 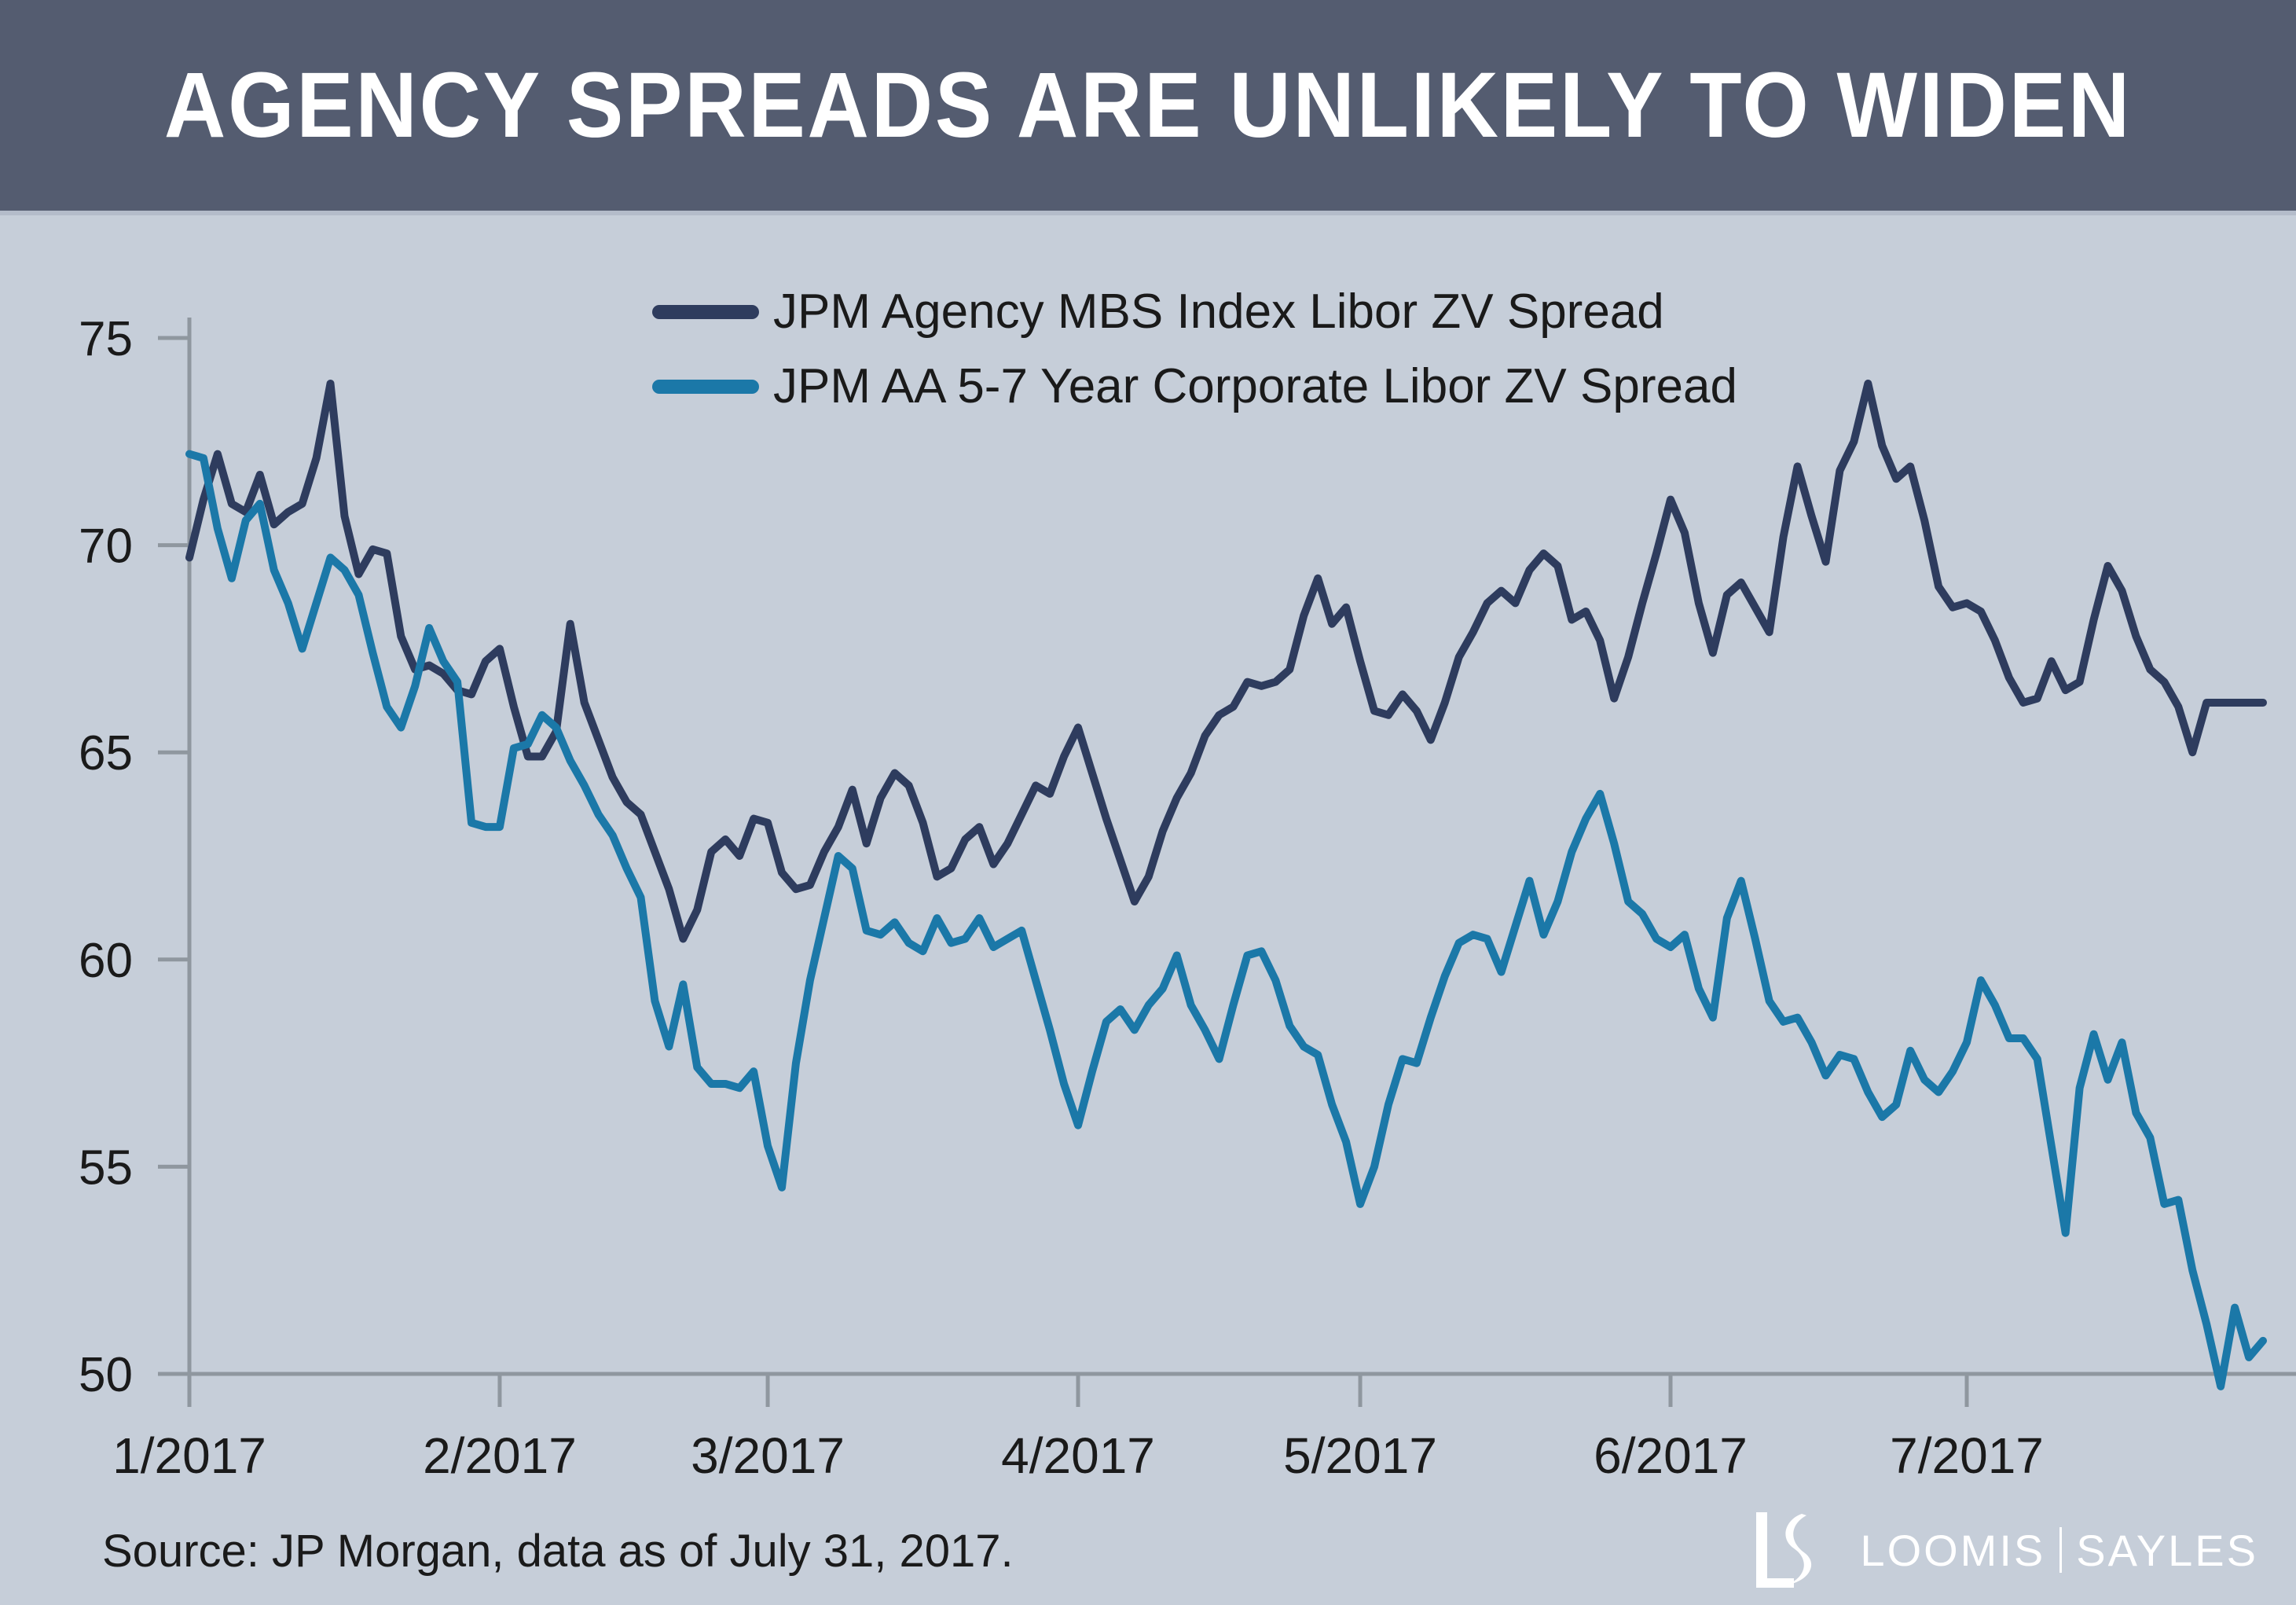 What do you see at coordinates (1671, 1455) in the screenshot?
I see `x-tick-label: 6/2017` at bounding box center [1671, 1455].